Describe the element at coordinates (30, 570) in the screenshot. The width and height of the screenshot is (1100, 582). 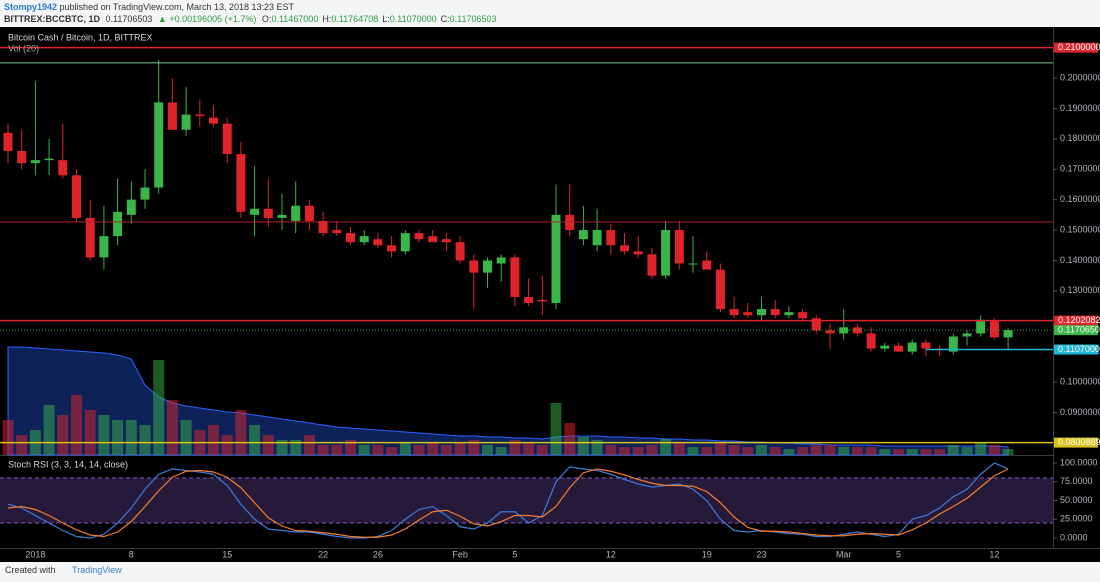
I see `created-with: Created with` at that location.